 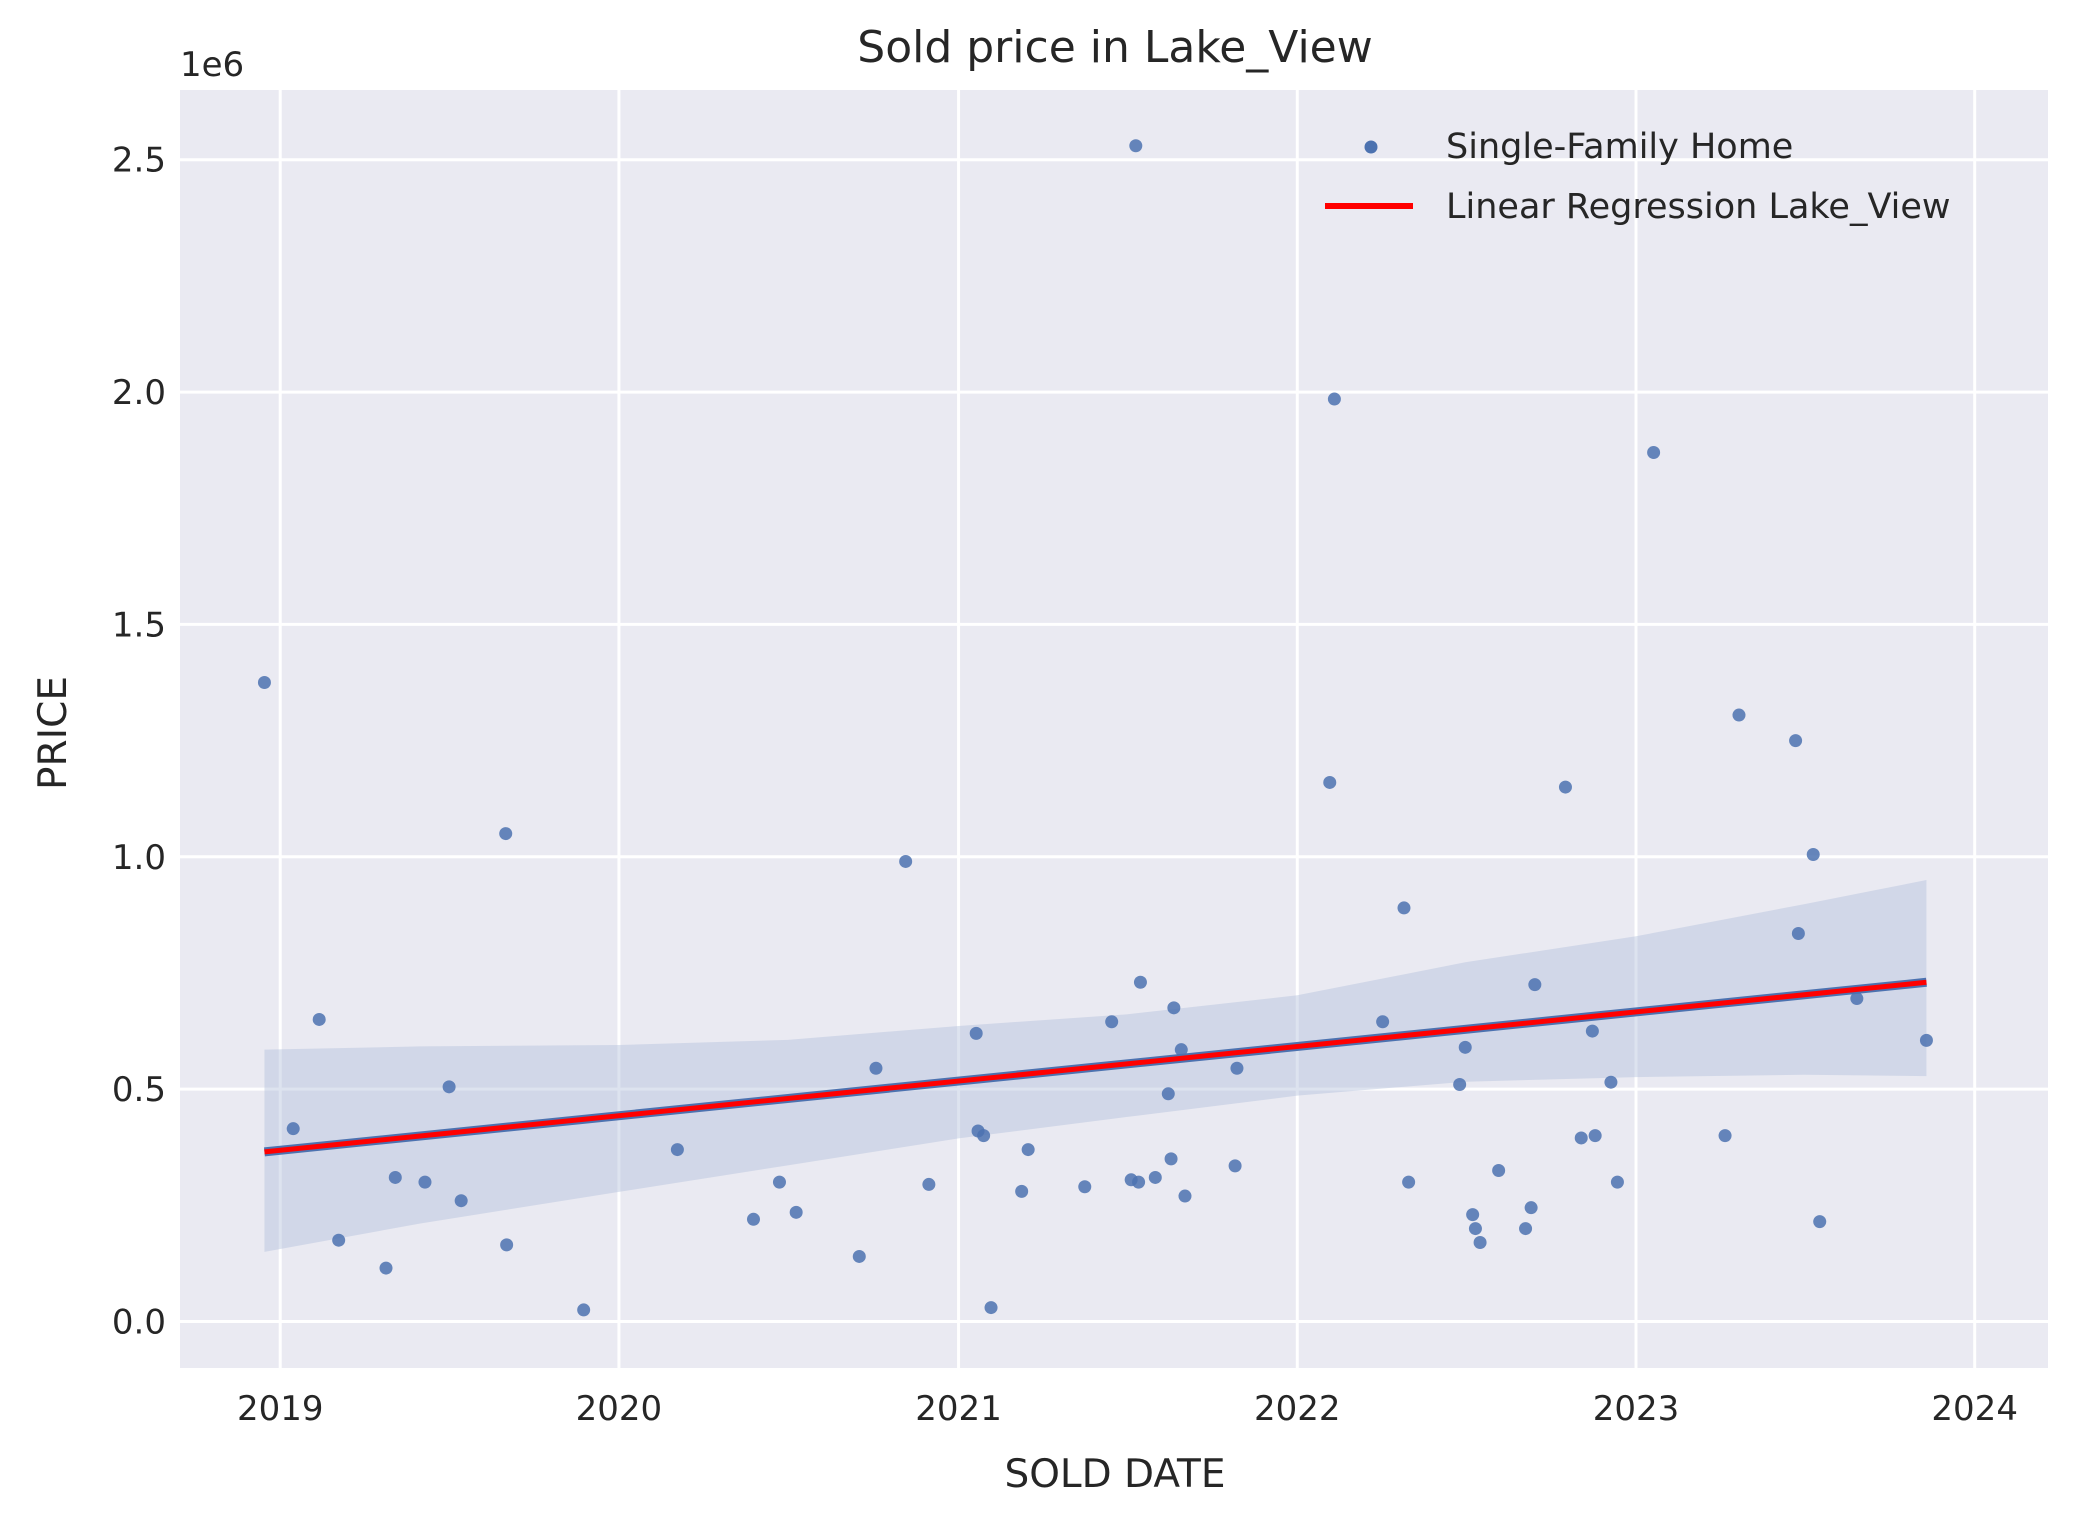 I want to click on regression-line-group, so click(x=1095, y=1067).